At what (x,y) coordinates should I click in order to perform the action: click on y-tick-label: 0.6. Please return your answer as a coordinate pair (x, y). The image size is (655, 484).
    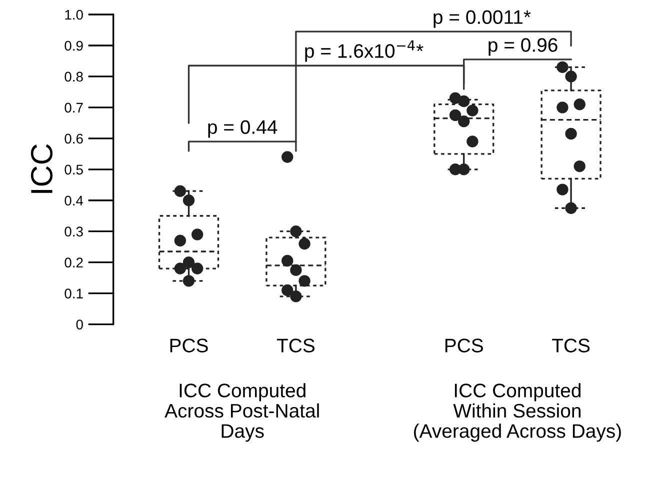
    Looking at the image, I should click on (73, 139).